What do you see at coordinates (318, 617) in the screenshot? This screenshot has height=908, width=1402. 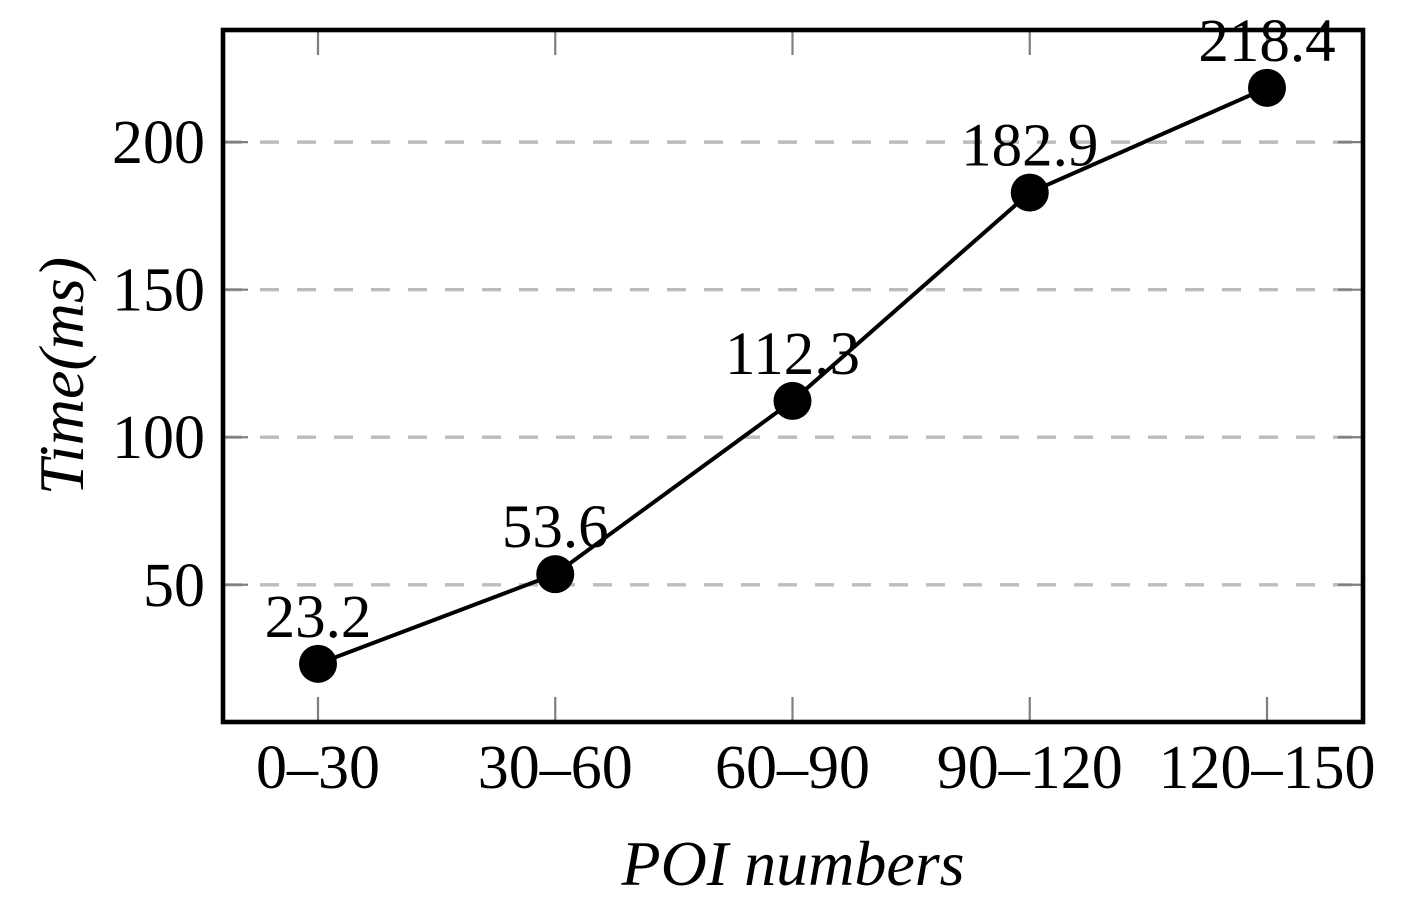 I see `data-point-label: 23.2` at bounding box center [318, 617].